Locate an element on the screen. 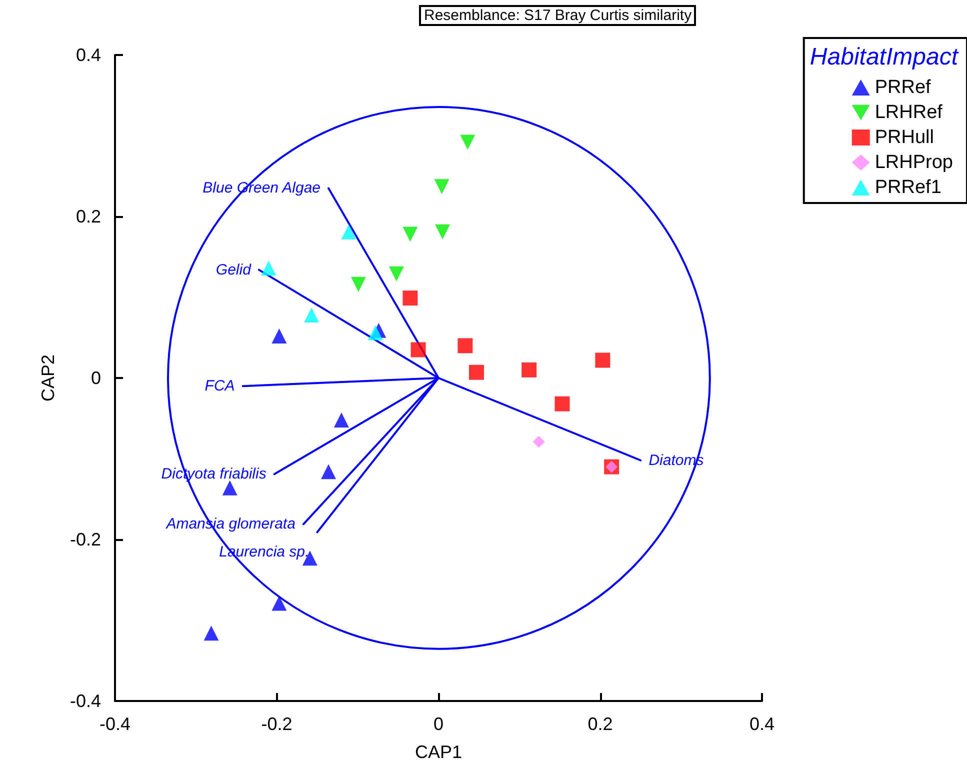  y-axis-title: CAP2 is located at coordinates (48, 378).